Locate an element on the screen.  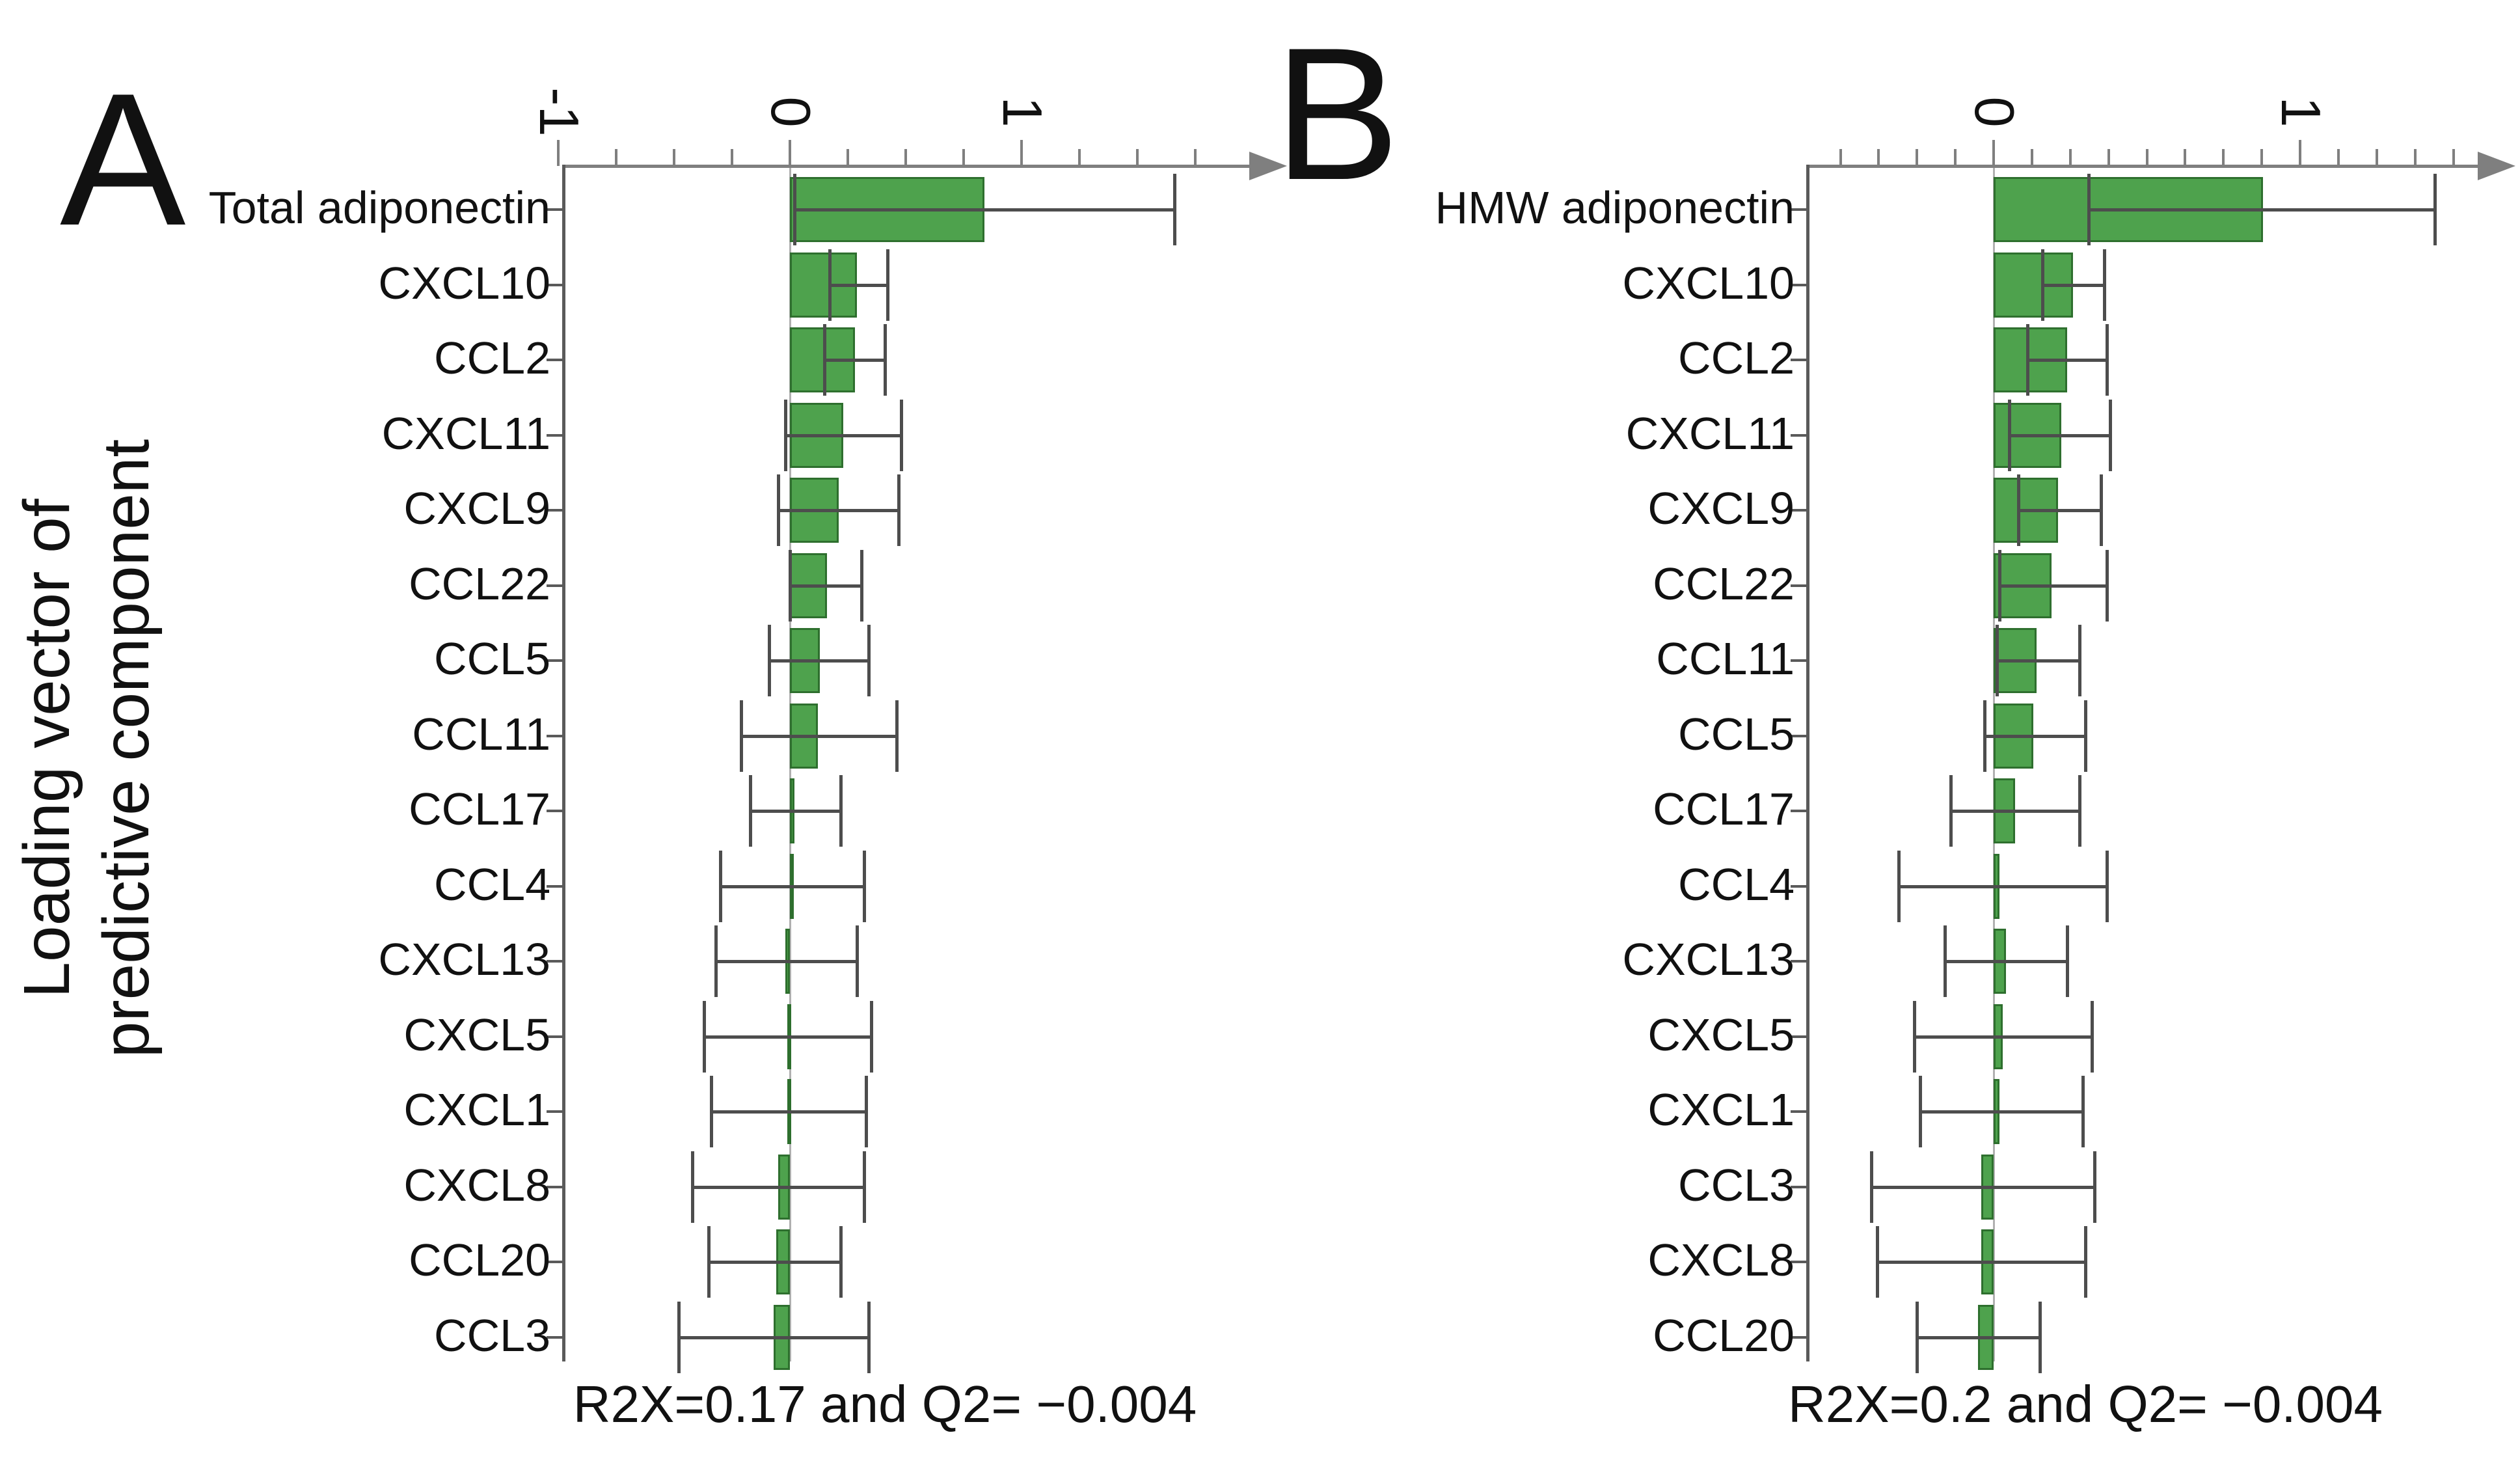
panel-b-label: B is located at coordinates (1337, 113).